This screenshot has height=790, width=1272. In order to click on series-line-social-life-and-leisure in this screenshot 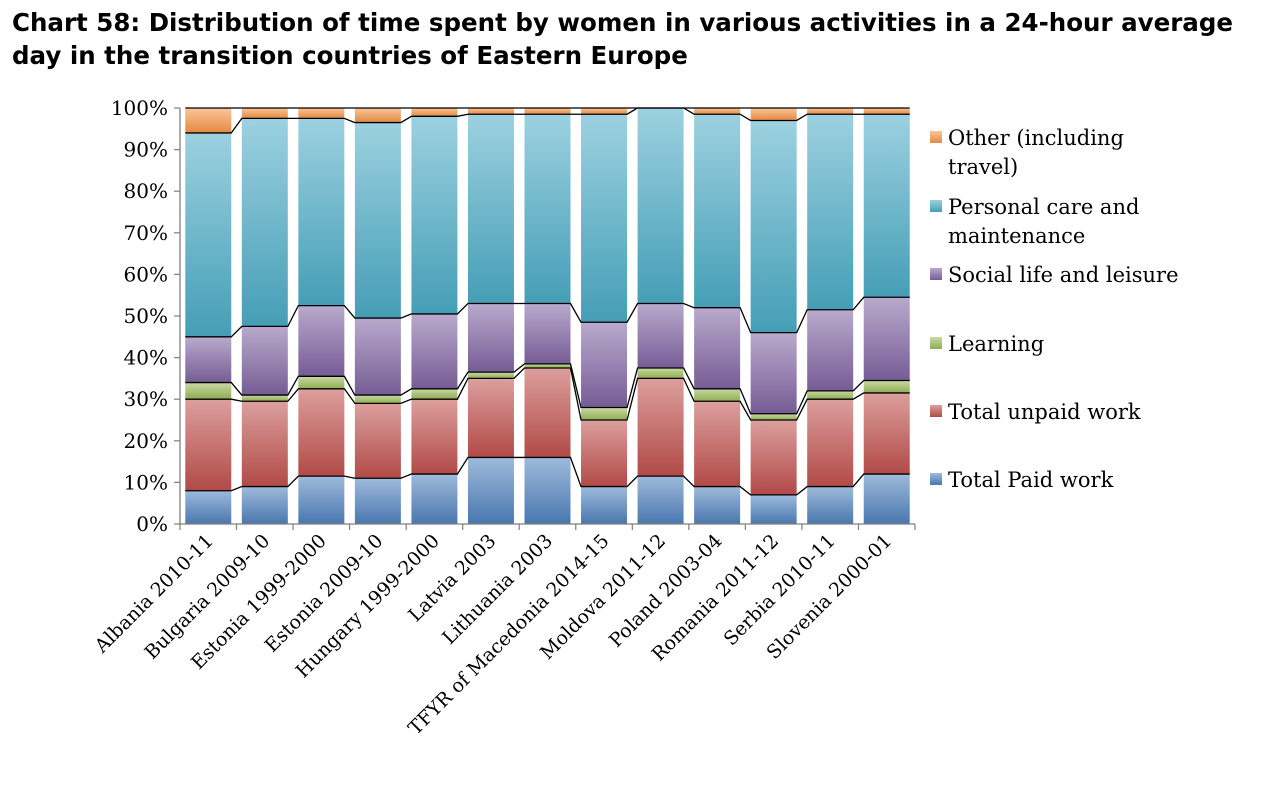, I will do `click(547, 317)`.